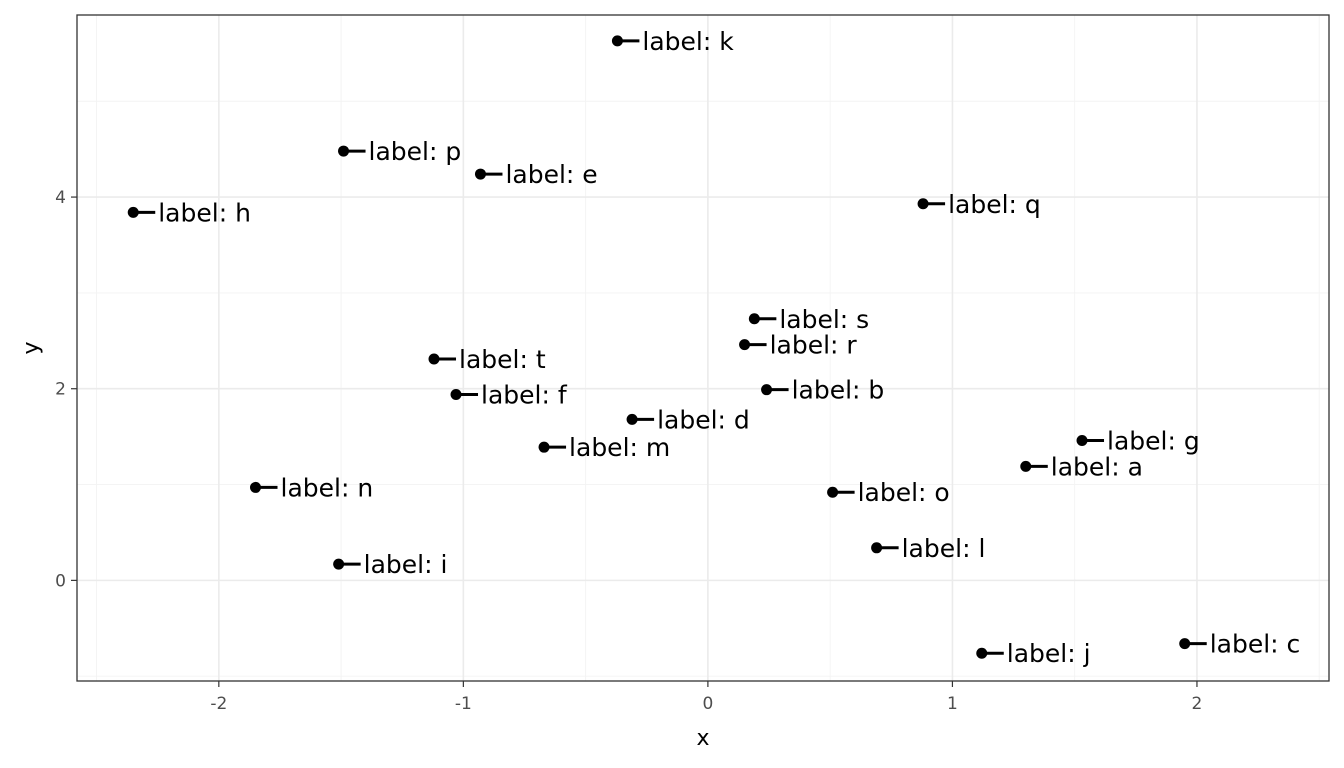  Describe the element at coordinates (702, 738) in the screenshot. I see `x-axis-title: x` at that location.